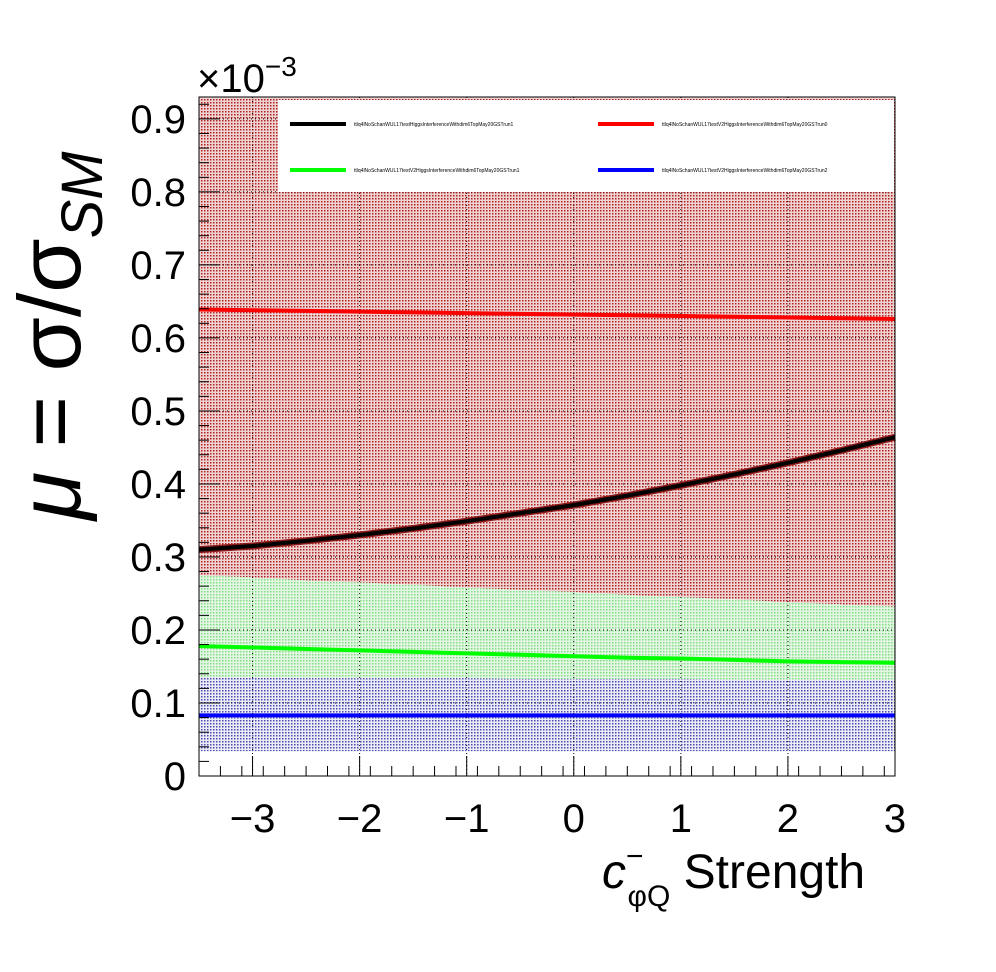  I want to click on x-tick-label-5: 2, so click(788, 819).